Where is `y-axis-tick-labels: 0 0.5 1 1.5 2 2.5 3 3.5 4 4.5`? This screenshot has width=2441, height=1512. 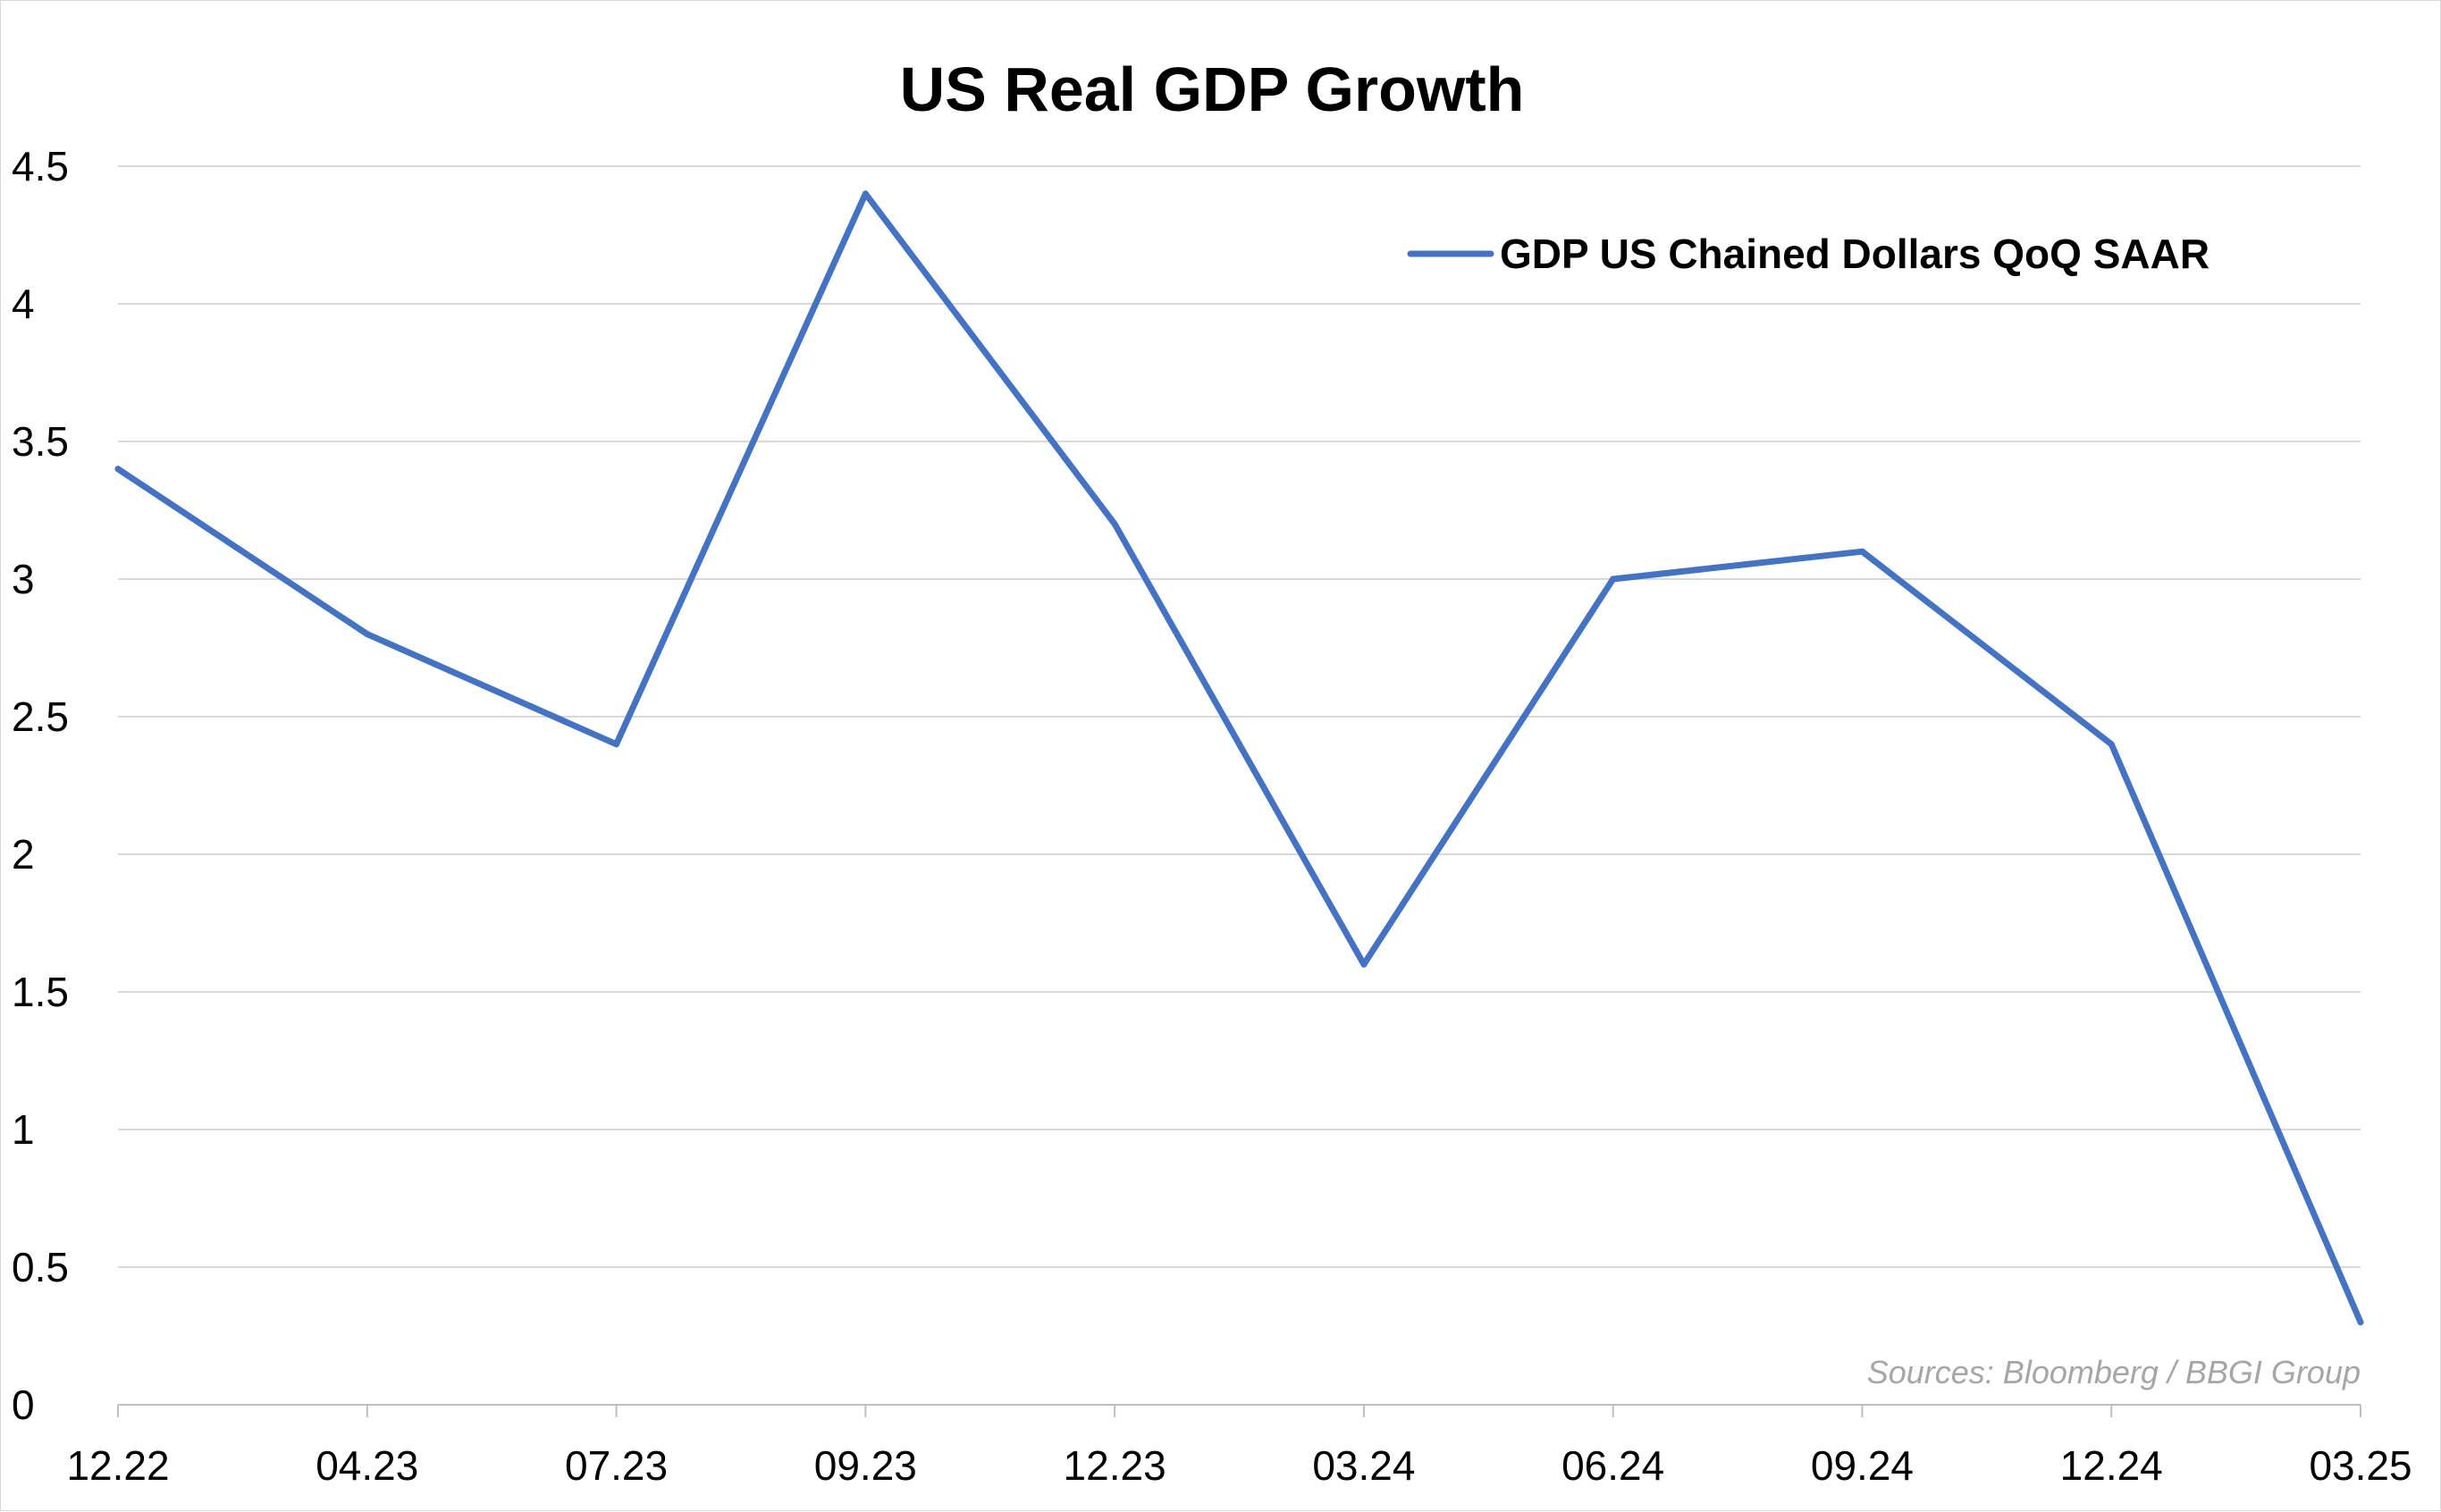 y-axis-tick-labels: 0 0.5 1 1.5 2 2.5 3 3.5 4 4.5 is located at coordinates (40, 785).